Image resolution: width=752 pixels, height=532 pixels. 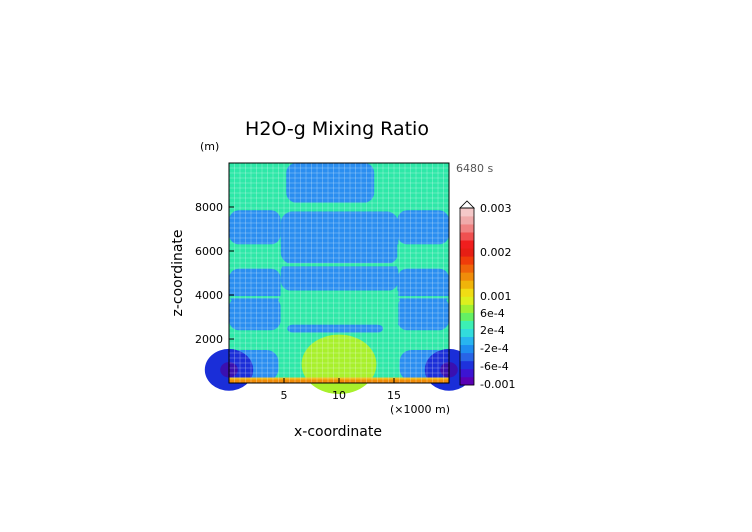 What do you see at coordinates (209, 251) in the screenshot?
I see `y-tick-label: 6000` at bounding box center [209, 251].